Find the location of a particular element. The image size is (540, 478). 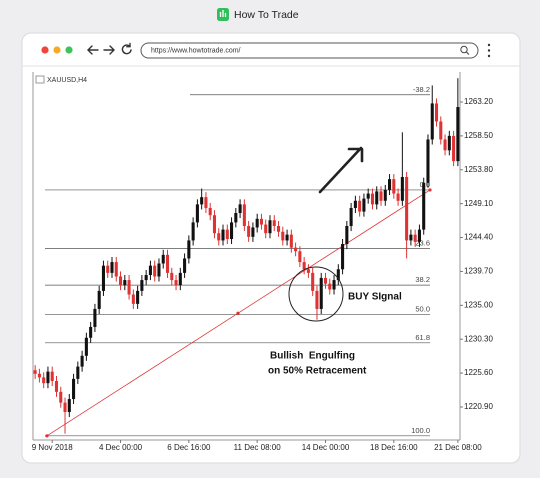

brand-name: How To Trade is located at coordinates (266, 15).